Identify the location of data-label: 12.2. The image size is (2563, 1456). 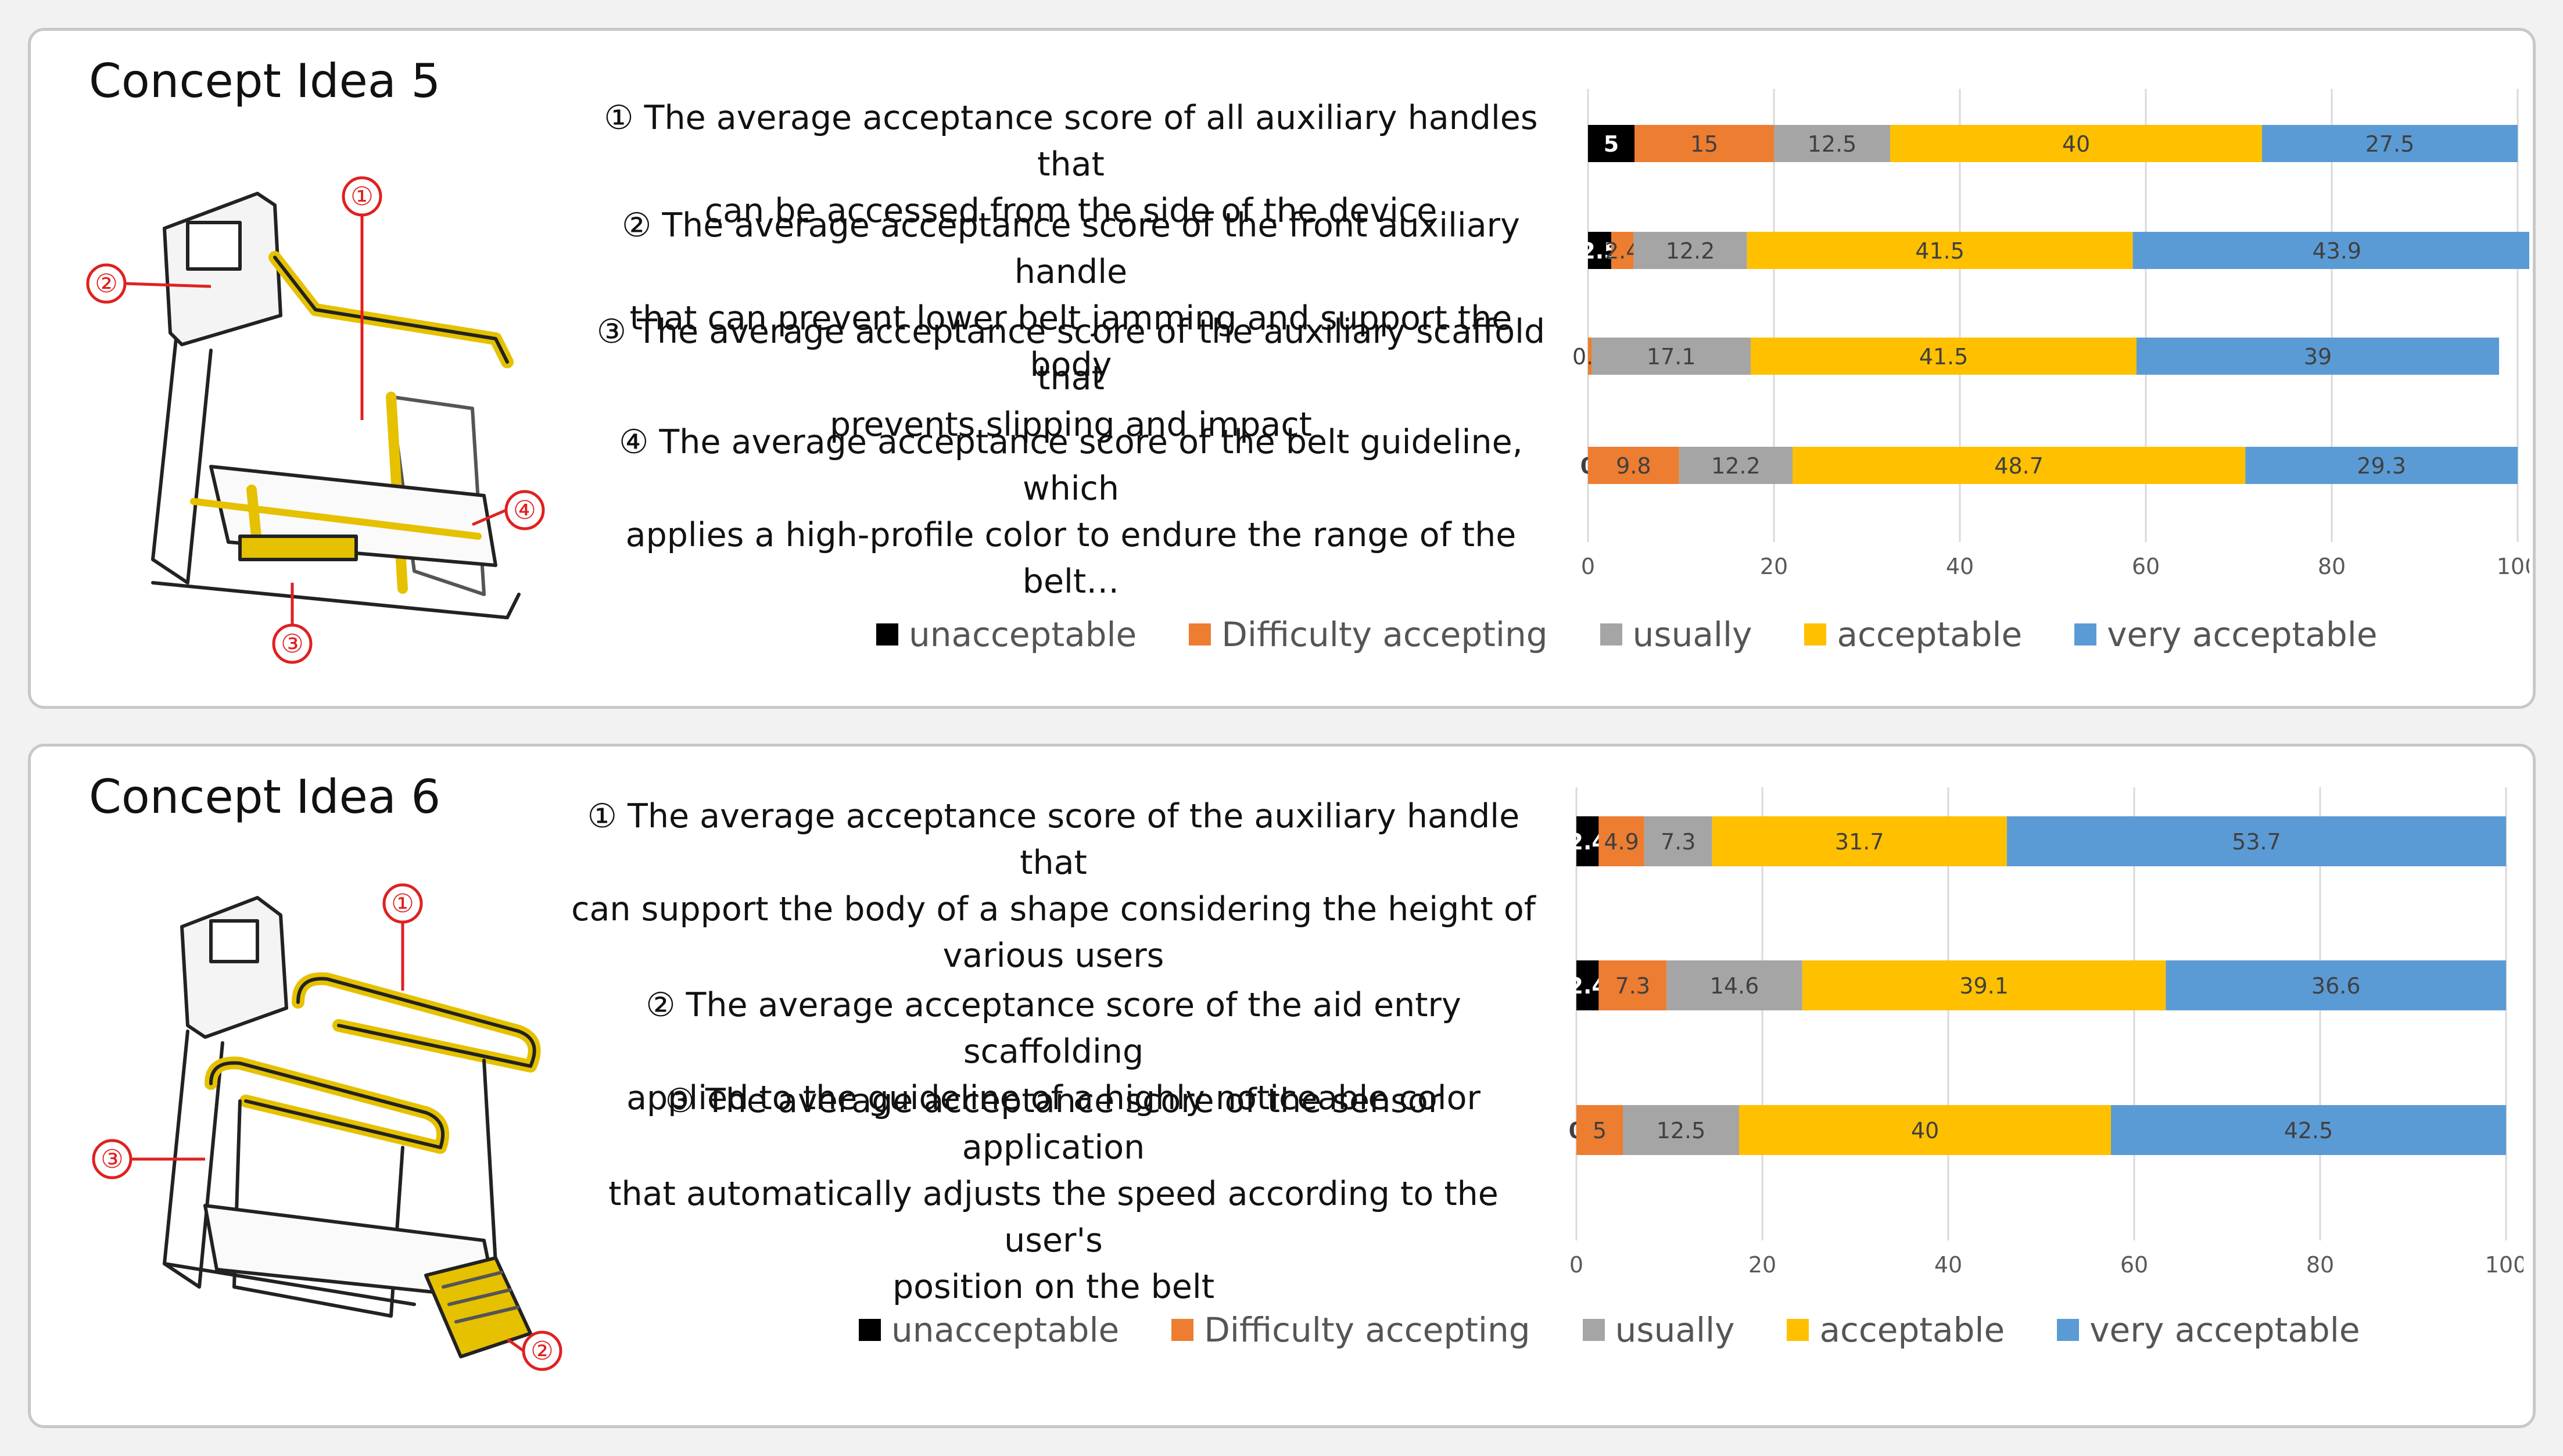
(1736, 466).